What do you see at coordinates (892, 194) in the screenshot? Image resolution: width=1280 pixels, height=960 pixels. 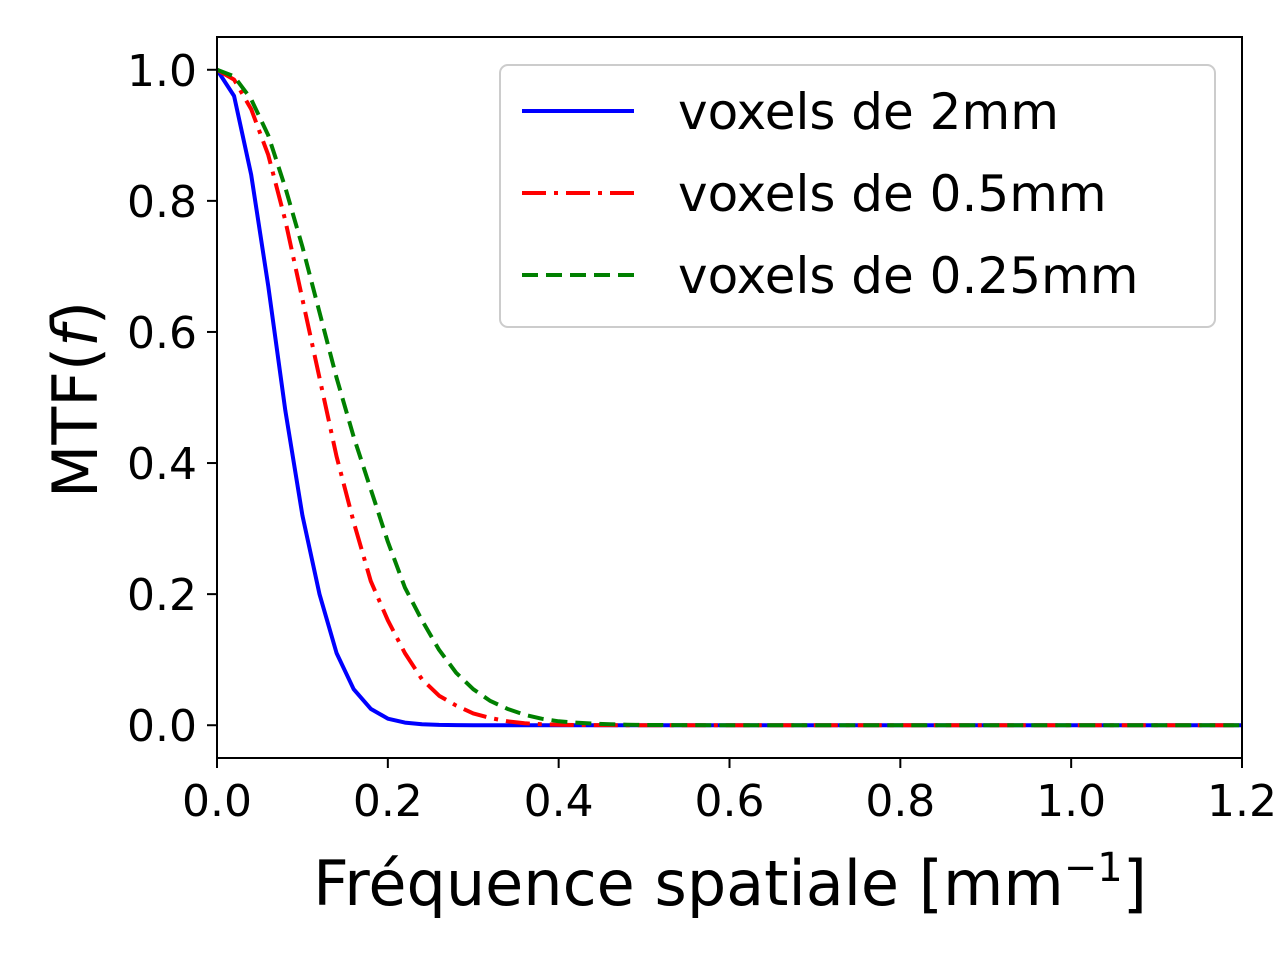 I see `legend-label-2: voxels de 0.5mm` at bounding box center [892, 194].